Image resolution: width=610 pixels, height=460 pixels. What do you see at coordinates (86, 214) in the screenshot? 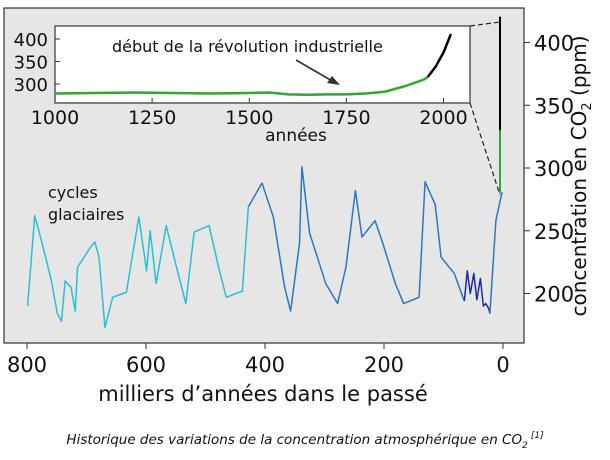
I see `glacial-cycles-label-2: glaciaires` at bounding box center [86, 214].